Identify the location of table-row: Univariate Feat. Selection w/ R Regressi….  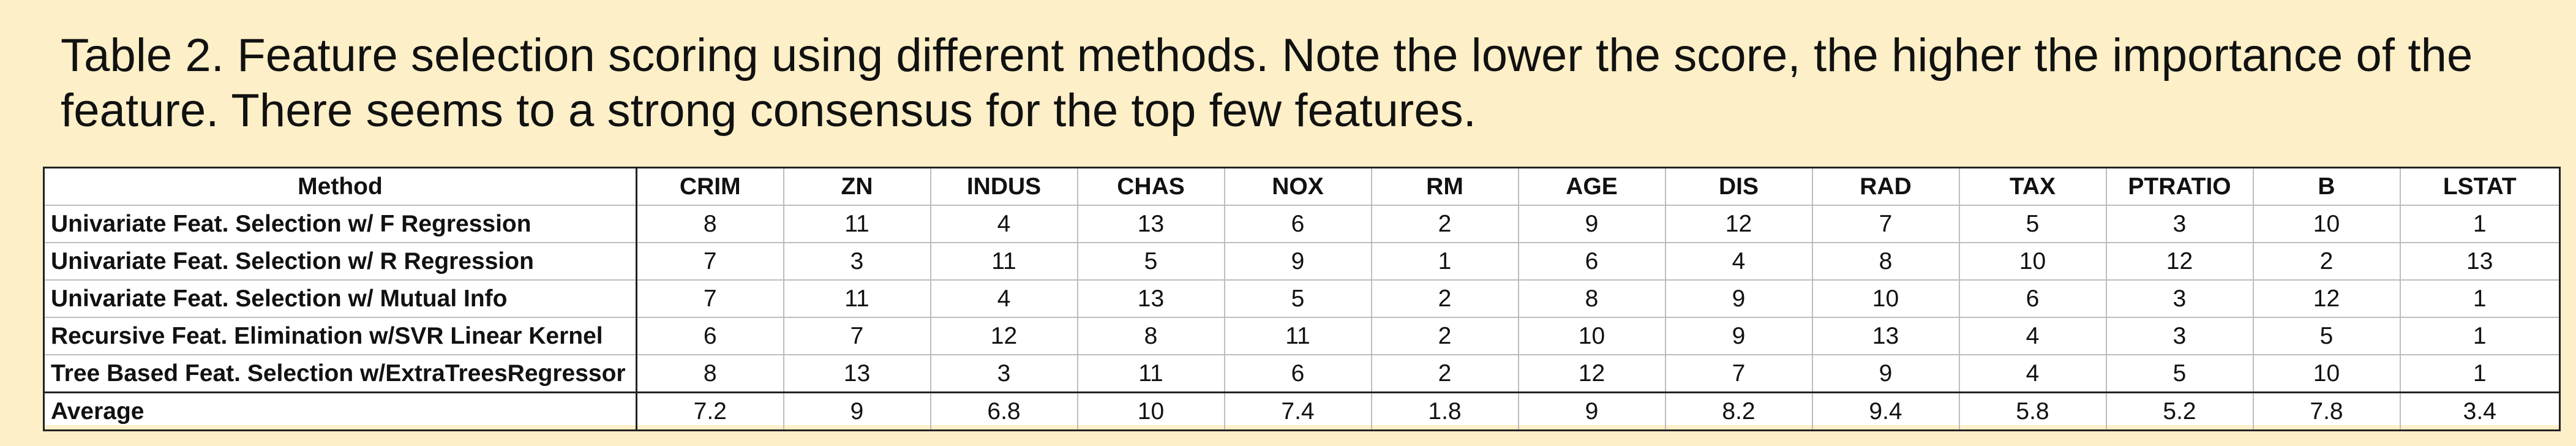
(1302, 261).